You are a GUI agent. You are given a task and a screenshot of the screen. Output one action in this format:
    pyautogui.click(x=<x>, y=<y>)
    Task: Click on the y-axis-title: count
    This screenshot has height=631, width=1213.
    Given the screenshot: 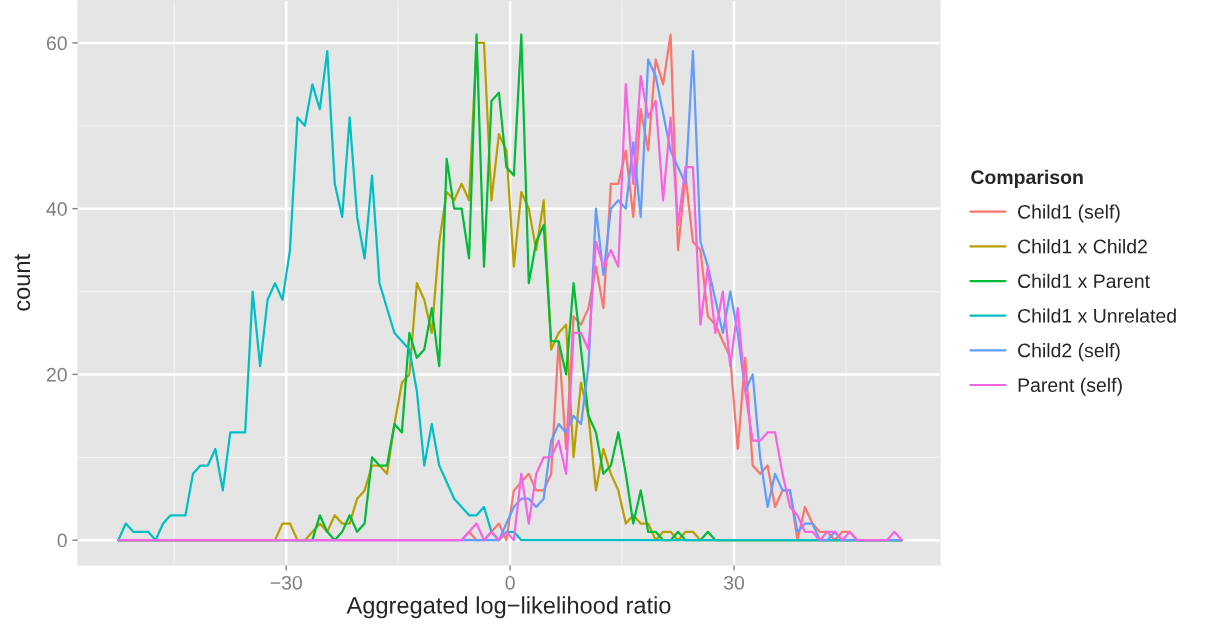 What is the action you would take?
    pyautogui.click(x=22, y=282)
    